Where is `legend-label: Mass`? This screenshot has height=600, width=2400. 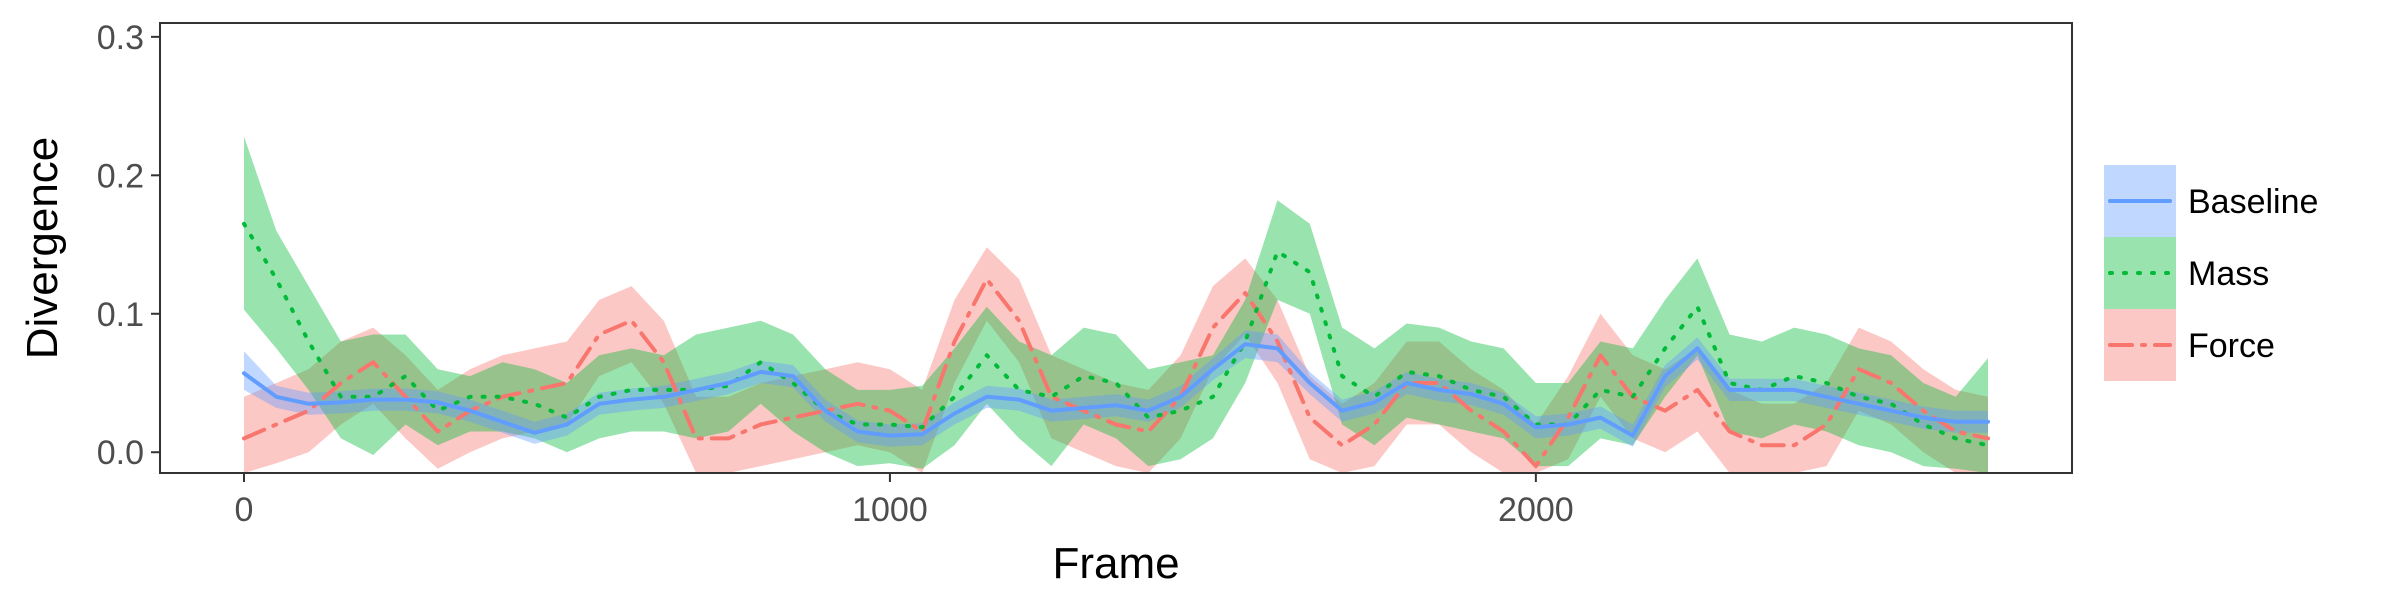
legend-label: Mass is located at coordinates (2228, 274).